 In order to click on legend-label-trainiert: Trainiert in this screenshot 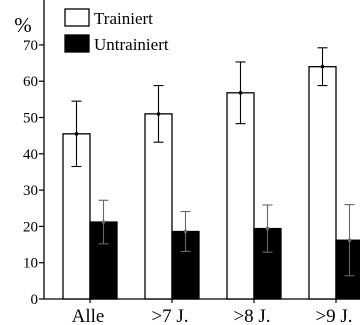, I will do `click(123, 18)`.